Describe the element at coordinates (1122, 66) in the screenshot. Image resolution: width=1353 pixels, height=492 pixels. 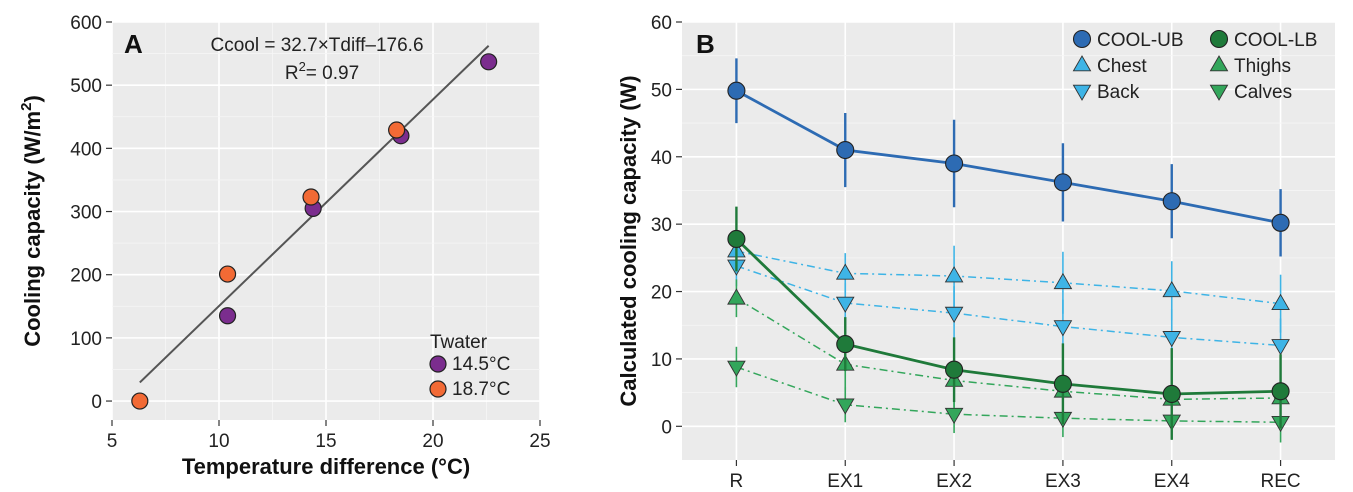
I see `legend-label-b: Chest` at that location.